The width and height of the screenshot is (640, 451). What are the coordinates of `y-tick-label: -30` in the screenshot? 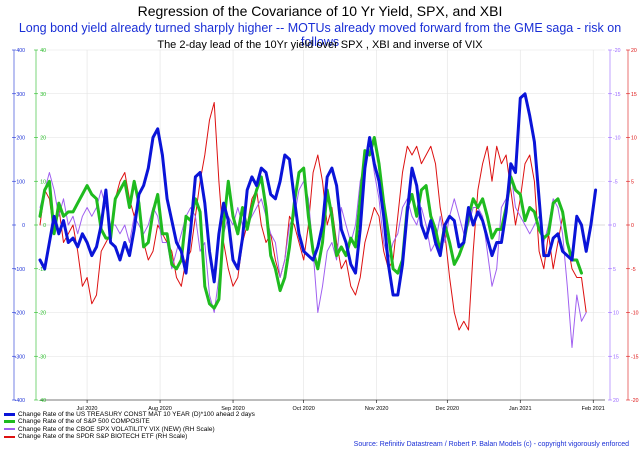 It's located at (43, 357).